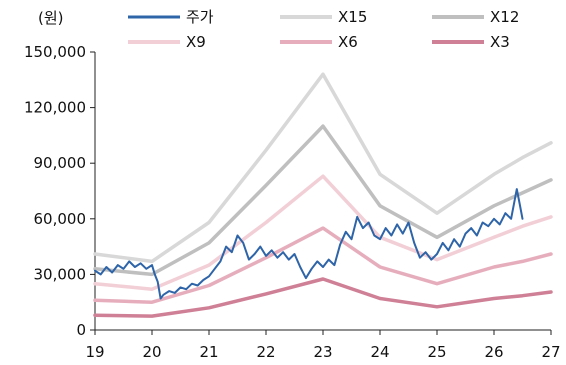 This screenshot has width=566, height=365. What do you see at coordinates (504, 17) in the screenshot?
I see `legend-label: X12` at bounding box center [504, 17].